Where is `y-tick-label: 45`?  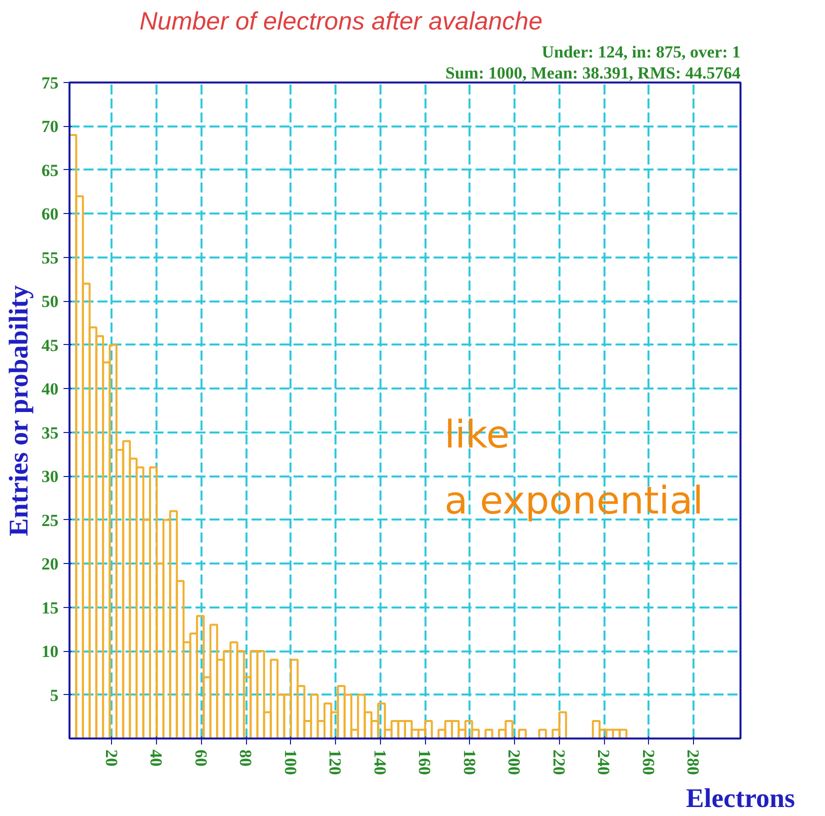
y-tick-label: 45 is located at coordinates (50, 345).